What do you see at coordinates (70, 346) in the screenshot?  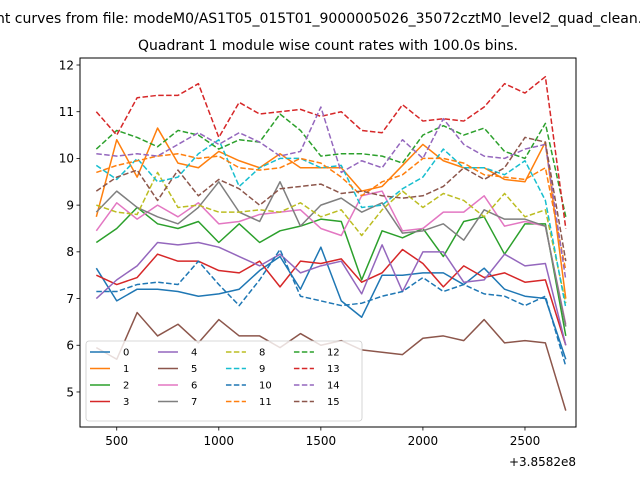 I see `y-tick-label: 6` at bounding box center [70, 346].